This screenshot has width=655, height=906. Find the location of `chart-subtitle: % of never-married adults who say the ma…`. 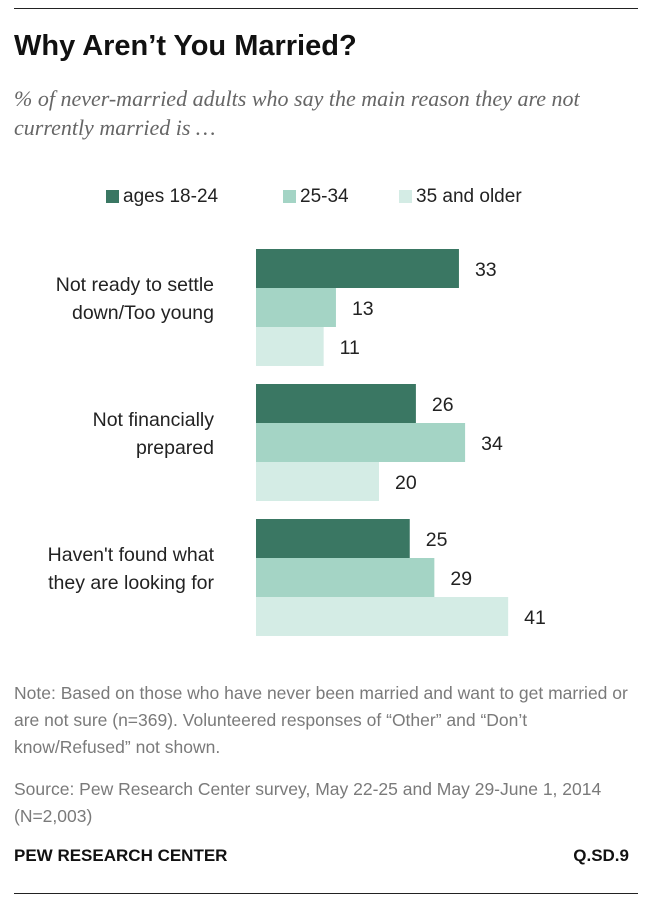

chart-subtitle: % of never-married adults who say the ma… is located at coordinates (297, 113).